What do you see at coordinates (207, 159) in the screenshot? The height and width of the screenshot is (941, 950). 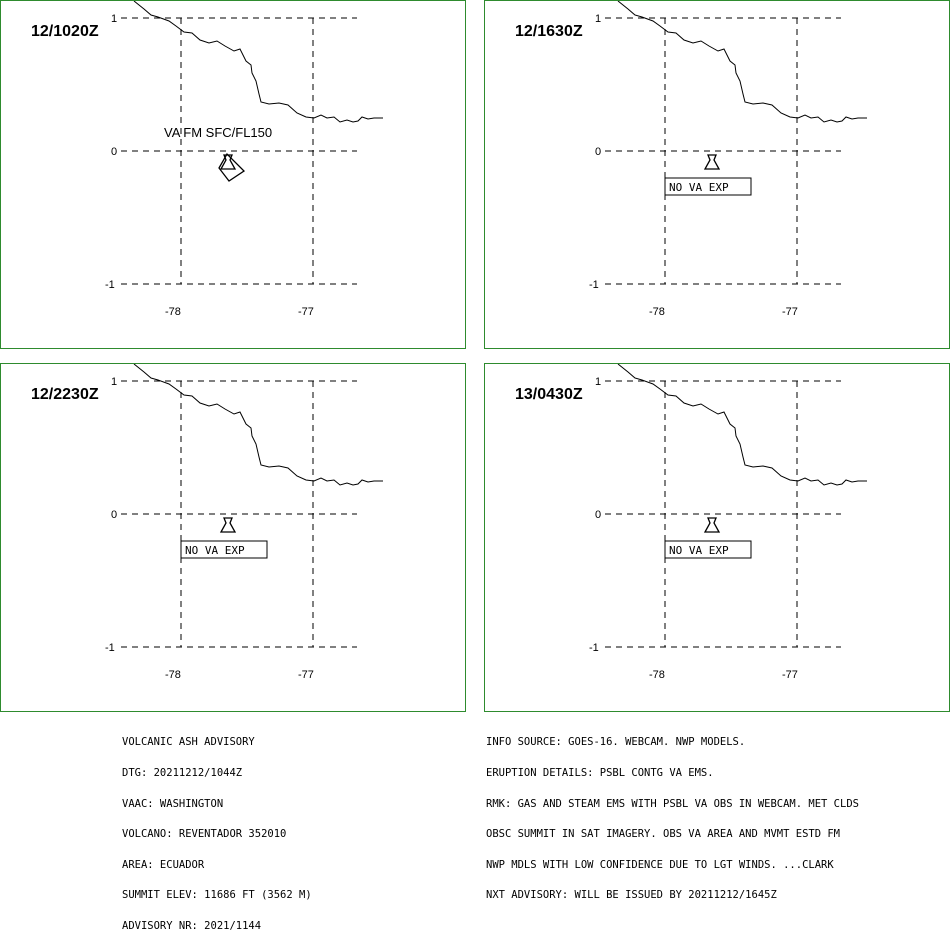 I see `map-canvas: 1 0 -1 -78 -77 12/1020Z VA FM SFC/FL150` at bounding box center [207, 159].